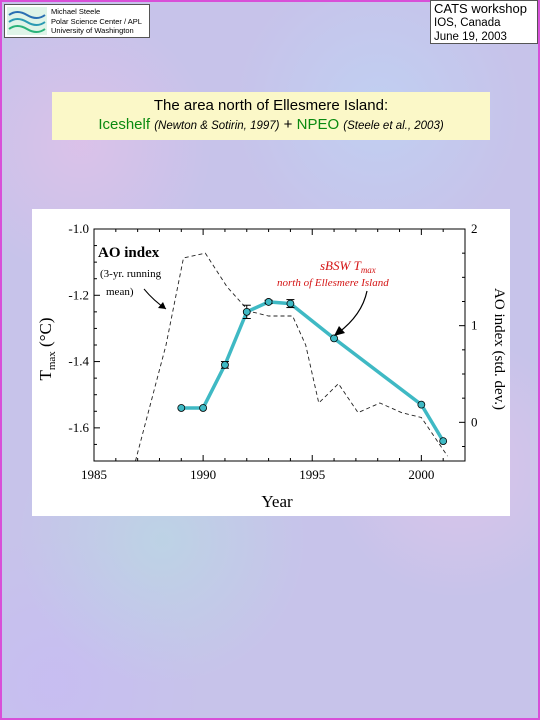 Image resolution: width=540 pixels, height=720 pixels. I want to click on sbsw-location-label: north of Ellesmere Island, so click(333, 283).